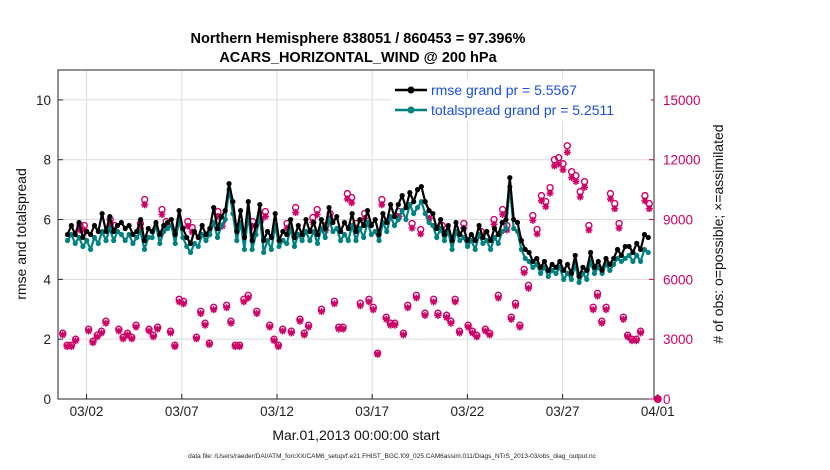  What do you see at coordinates (47, 160) in the screenshot?
I see `y-tick-label: 8` at bounding box center [47, 160].